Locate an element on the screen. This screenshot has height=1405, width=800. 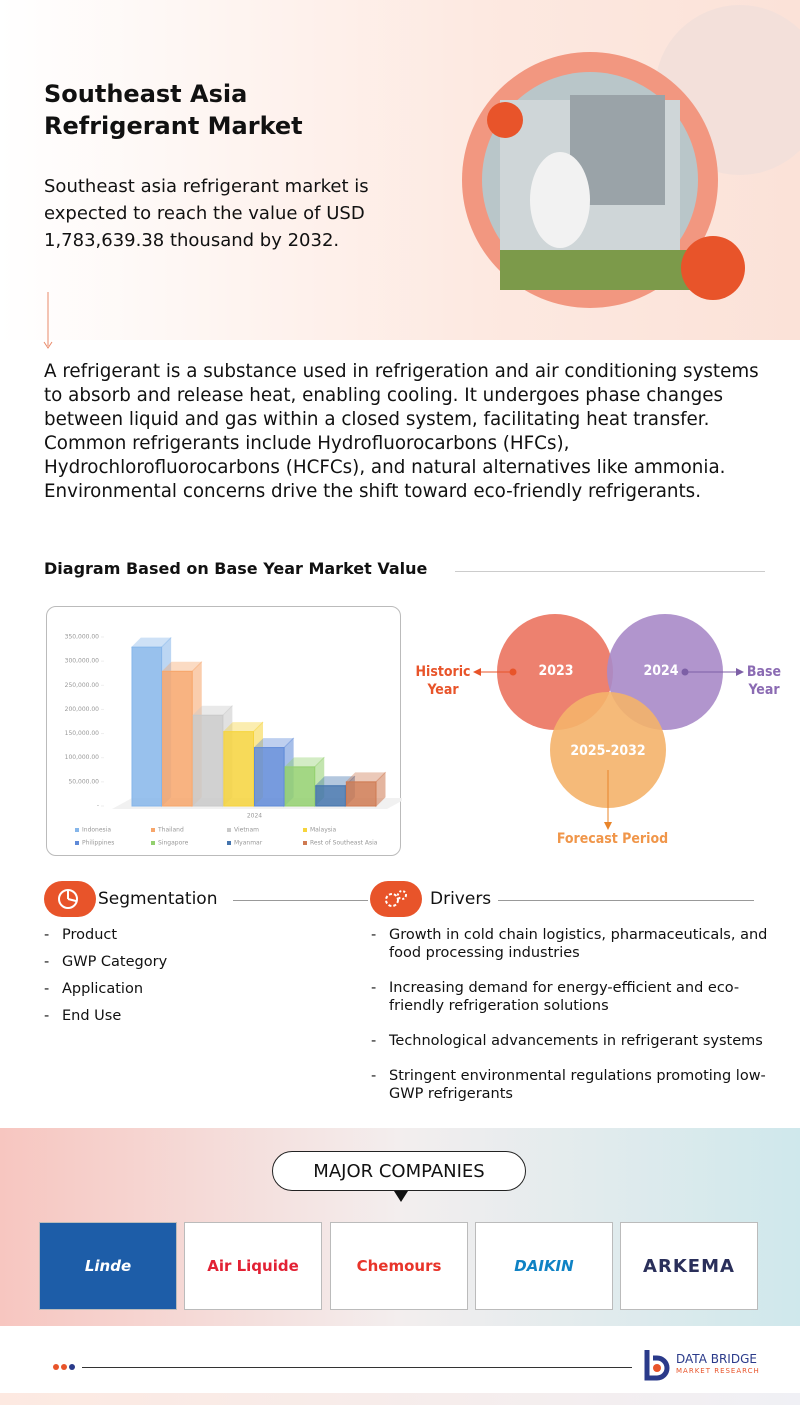
y-tick-label: 150,000.00 is located at coordinates (82, 733).